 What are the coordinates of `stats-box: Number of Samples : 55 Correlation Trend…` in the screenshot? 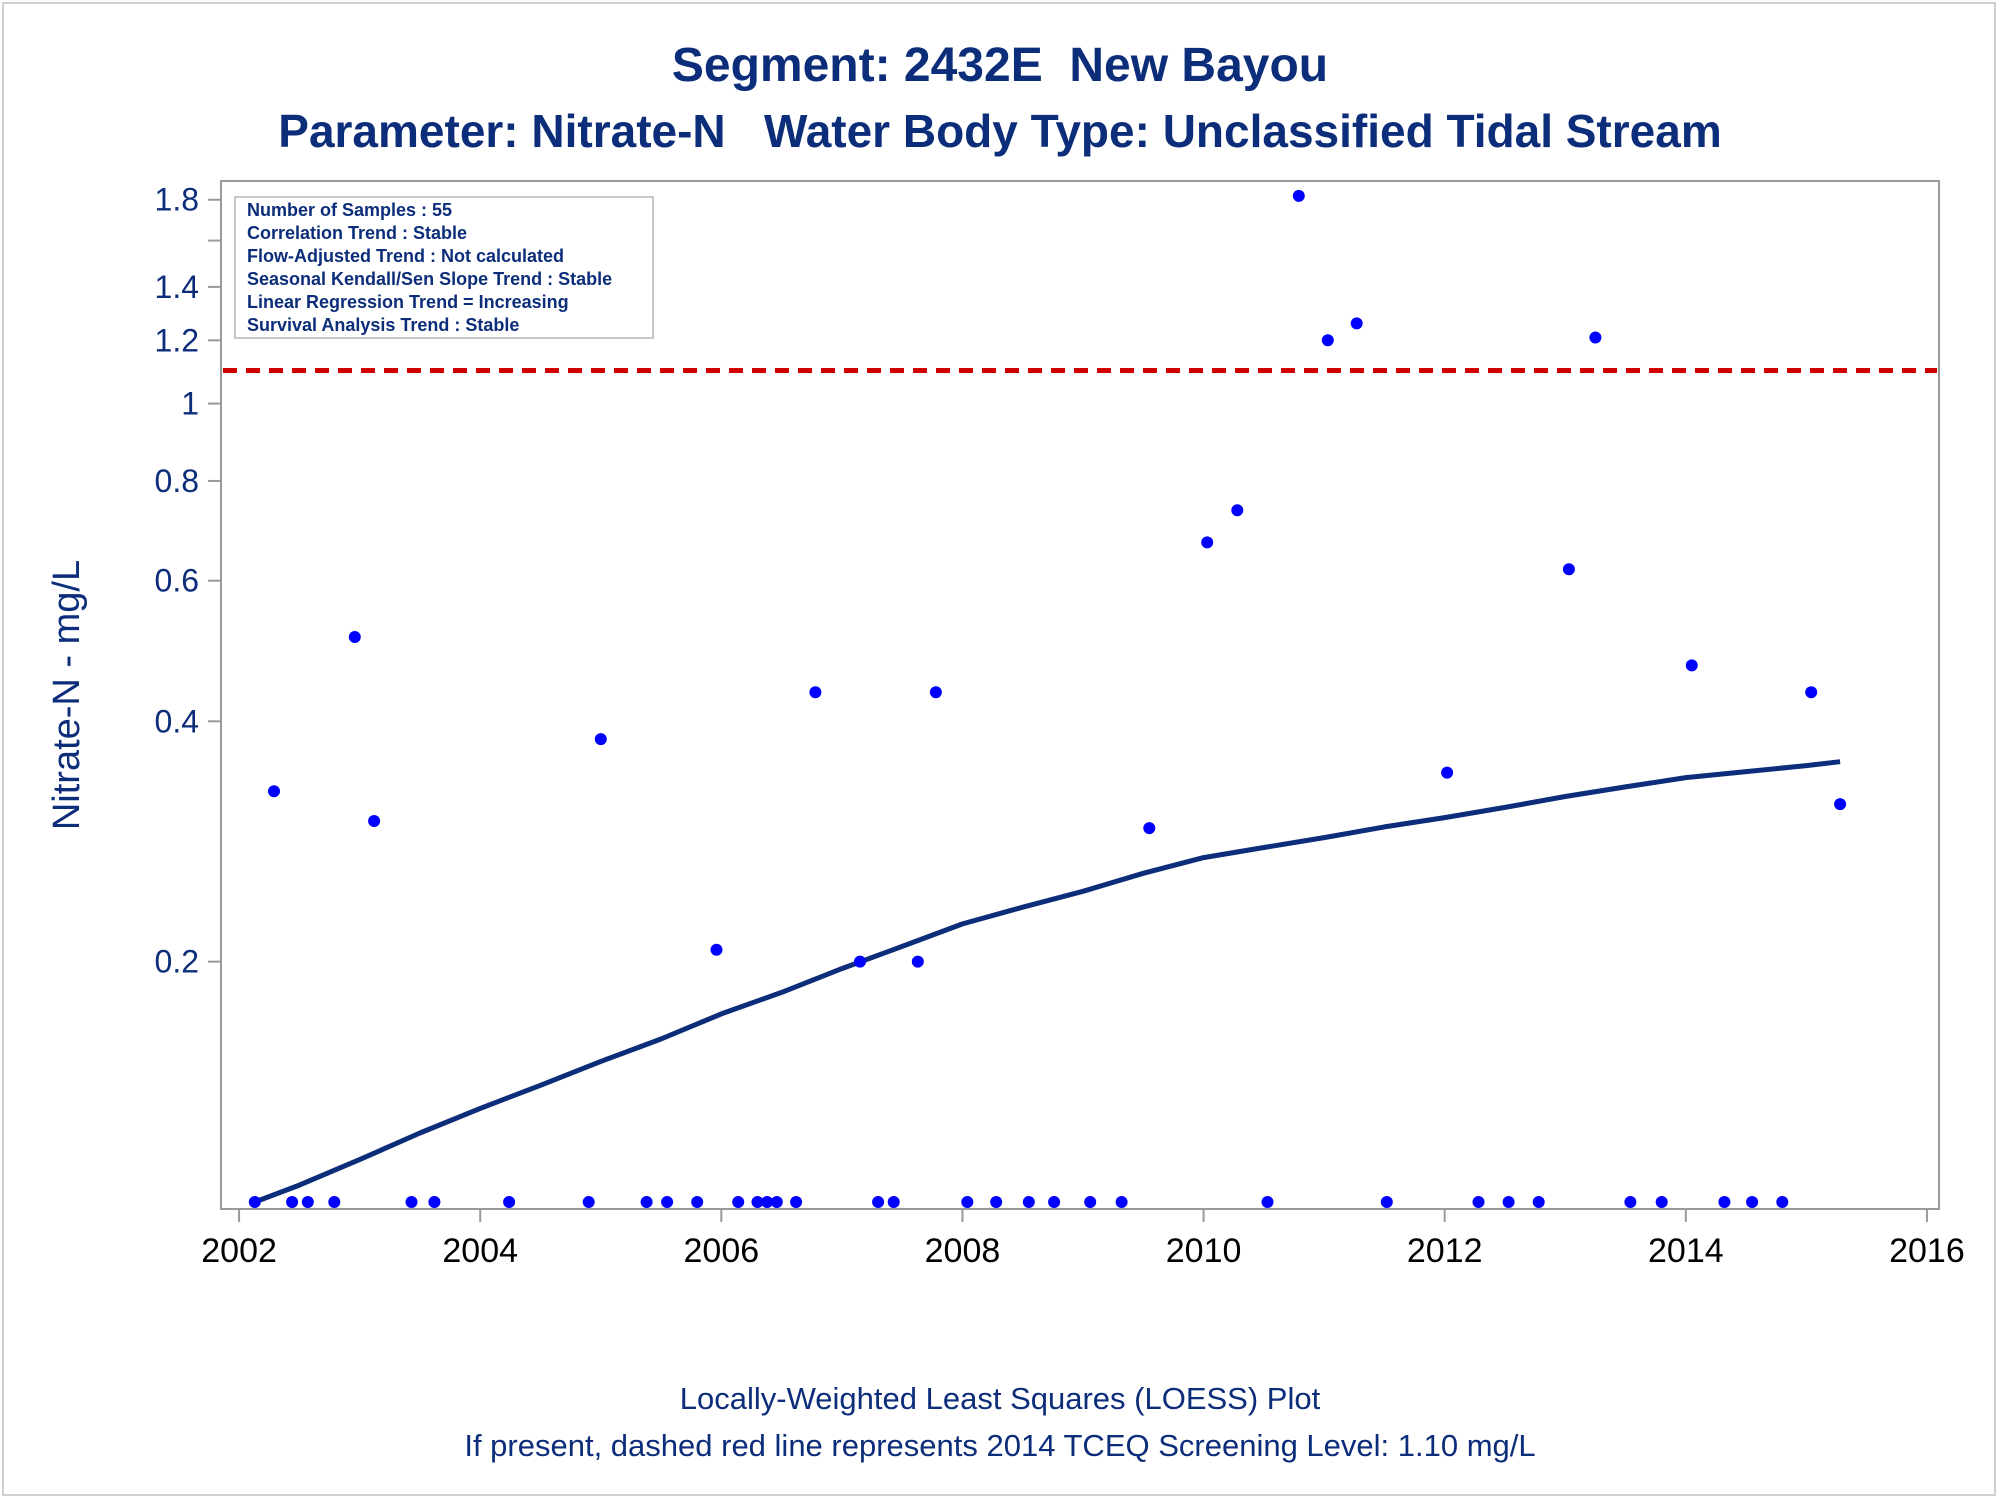 It's located at (444, 267).